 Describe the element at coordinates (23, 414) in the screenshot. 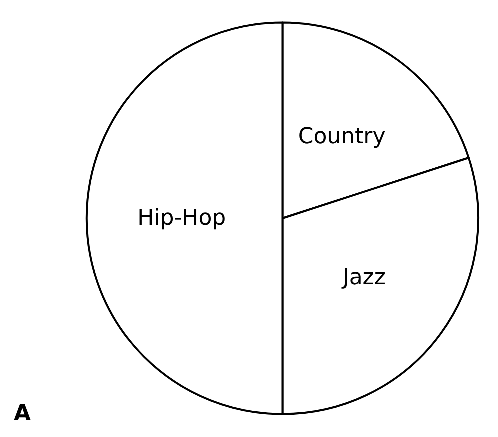

I see `text: A` at that location.